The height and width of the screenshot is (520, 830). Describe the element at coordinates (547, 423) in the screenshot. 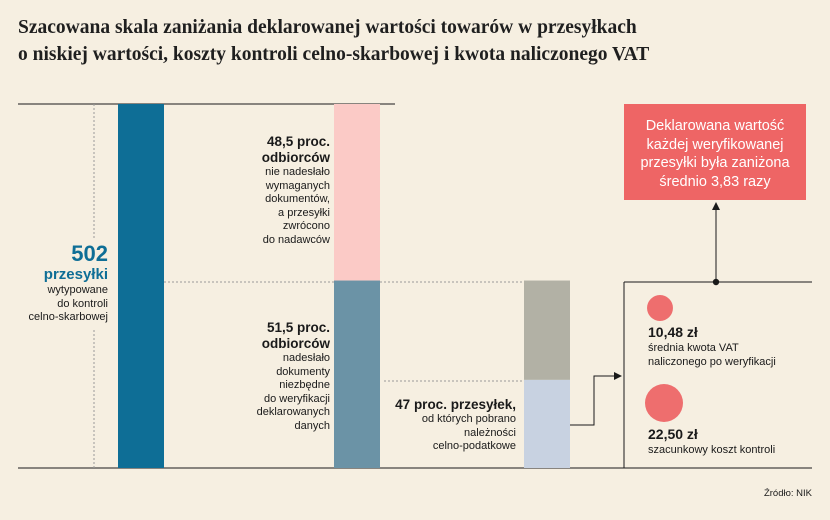

I see `bar-charged` at that location.